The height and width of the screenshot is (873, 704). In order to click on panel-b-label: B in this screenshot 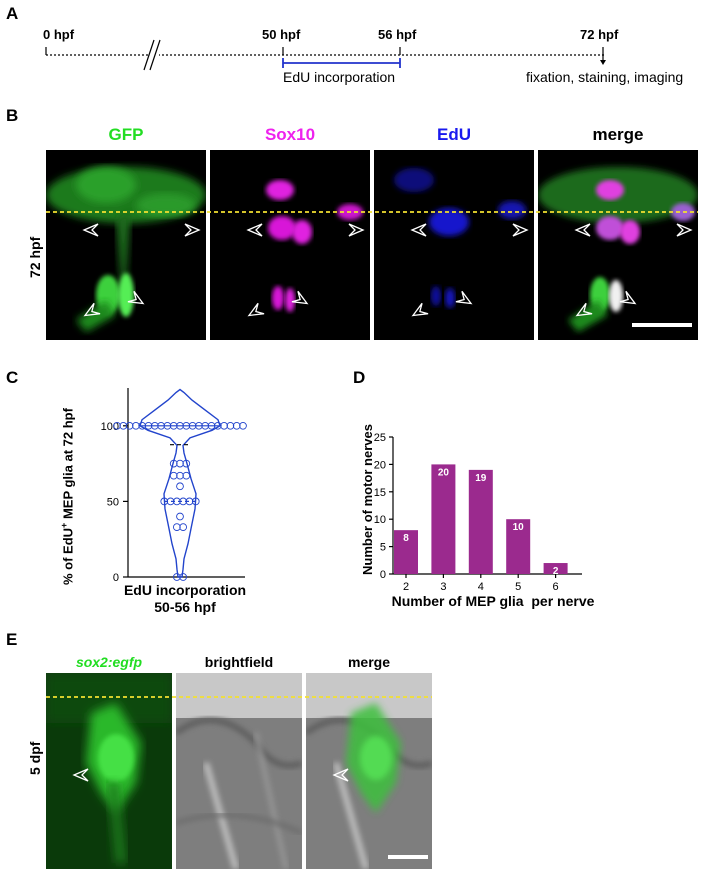, I will do `click(12, 115)`.